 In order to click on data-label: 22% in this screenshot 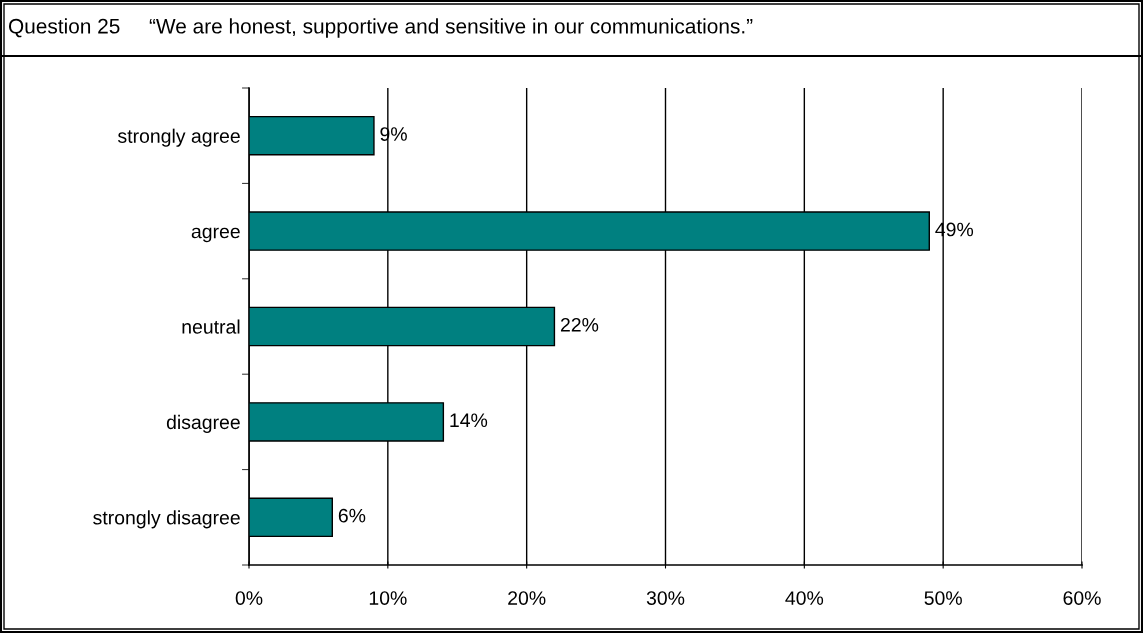, I will do `click(579, 324)`.